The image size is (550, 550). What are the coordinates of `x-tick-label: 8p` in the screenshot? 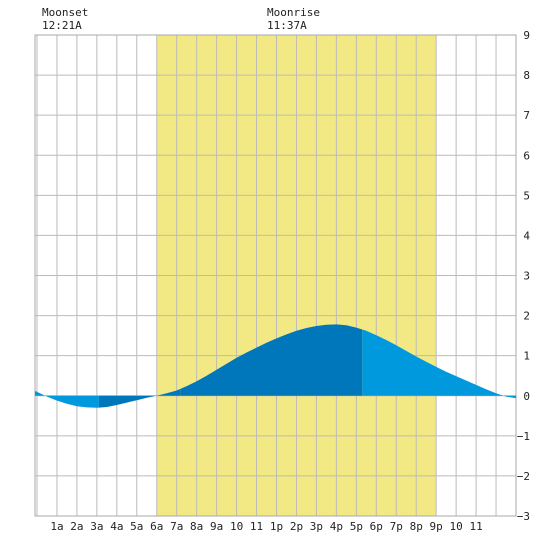 It's located at (416, 526).